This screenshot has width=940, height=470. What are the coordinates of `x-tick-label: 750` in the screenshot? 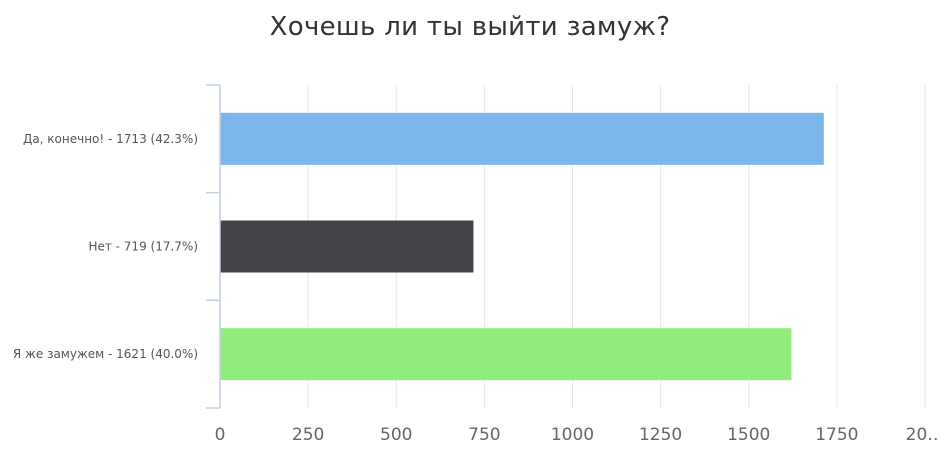 It's located at (484, 435).